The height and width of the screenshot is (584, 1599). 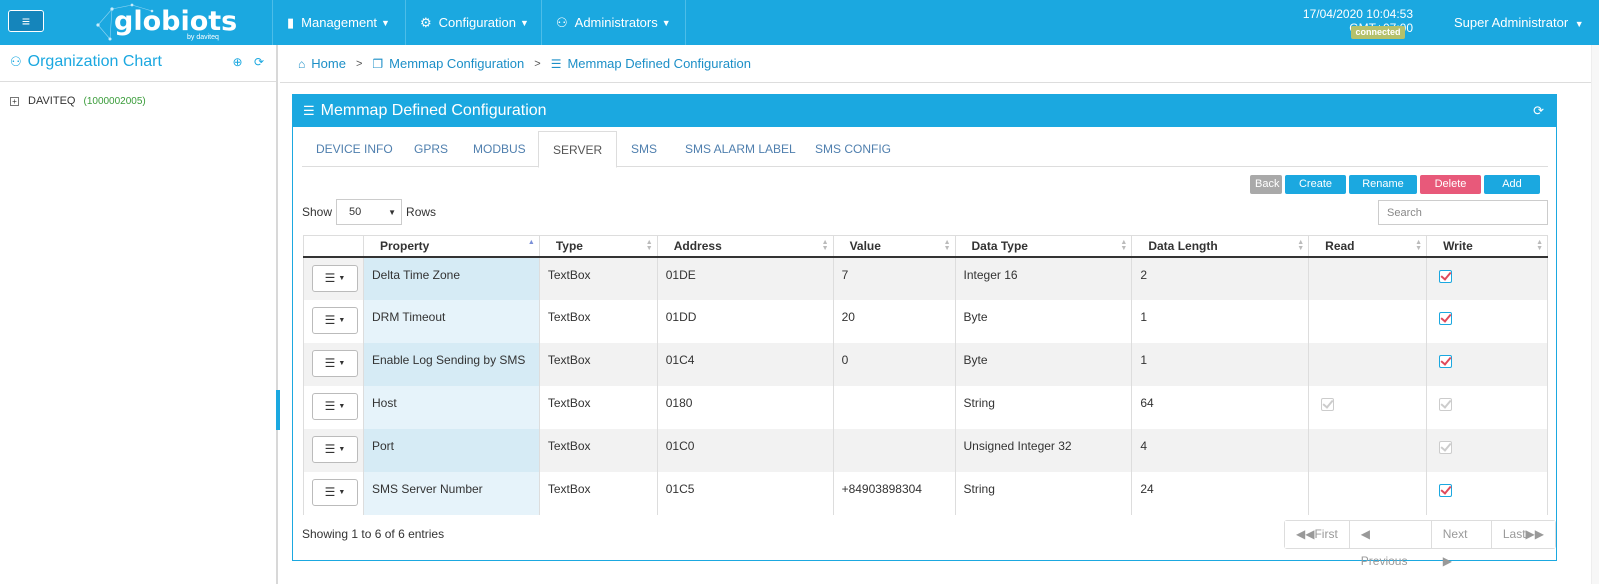 I want to click on panel-title: Memmap Defined Configuration, so click(x=433, y=110).